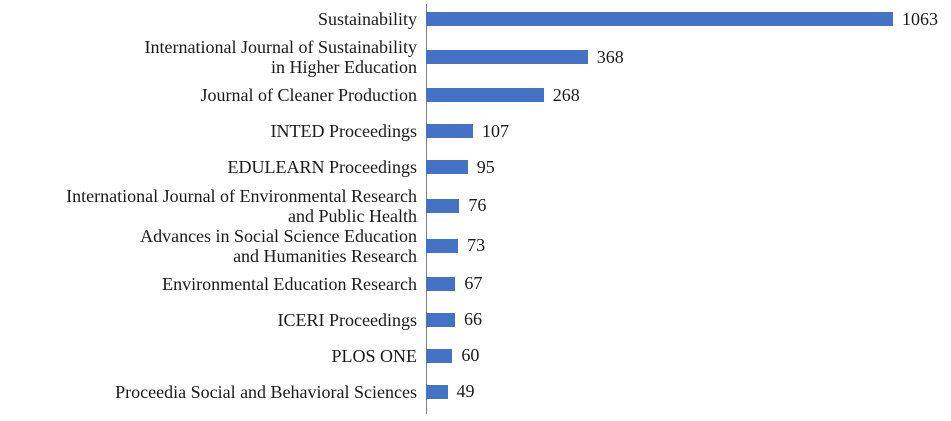 Image resolution: width=951 pixels, height=421 pixels. I want to click on chart-row: Environmental Education Research 67, so click(475, 284).